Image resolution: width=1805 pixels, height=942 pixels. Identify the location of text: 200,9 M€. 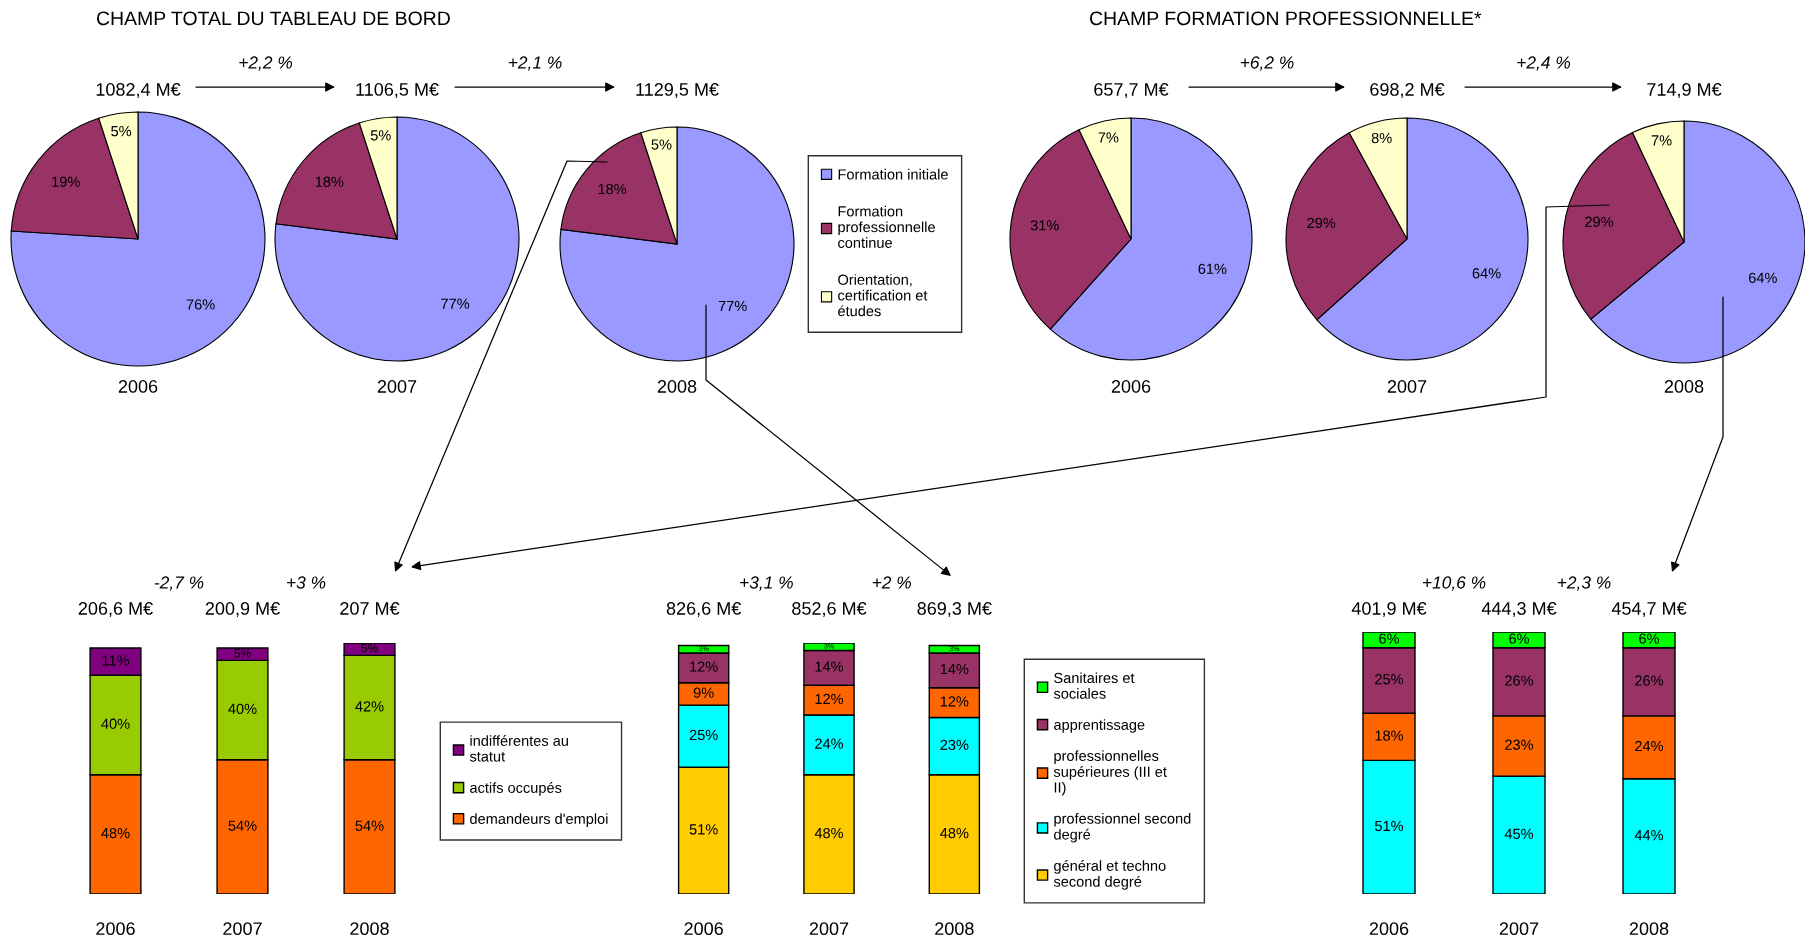
(242, 609).